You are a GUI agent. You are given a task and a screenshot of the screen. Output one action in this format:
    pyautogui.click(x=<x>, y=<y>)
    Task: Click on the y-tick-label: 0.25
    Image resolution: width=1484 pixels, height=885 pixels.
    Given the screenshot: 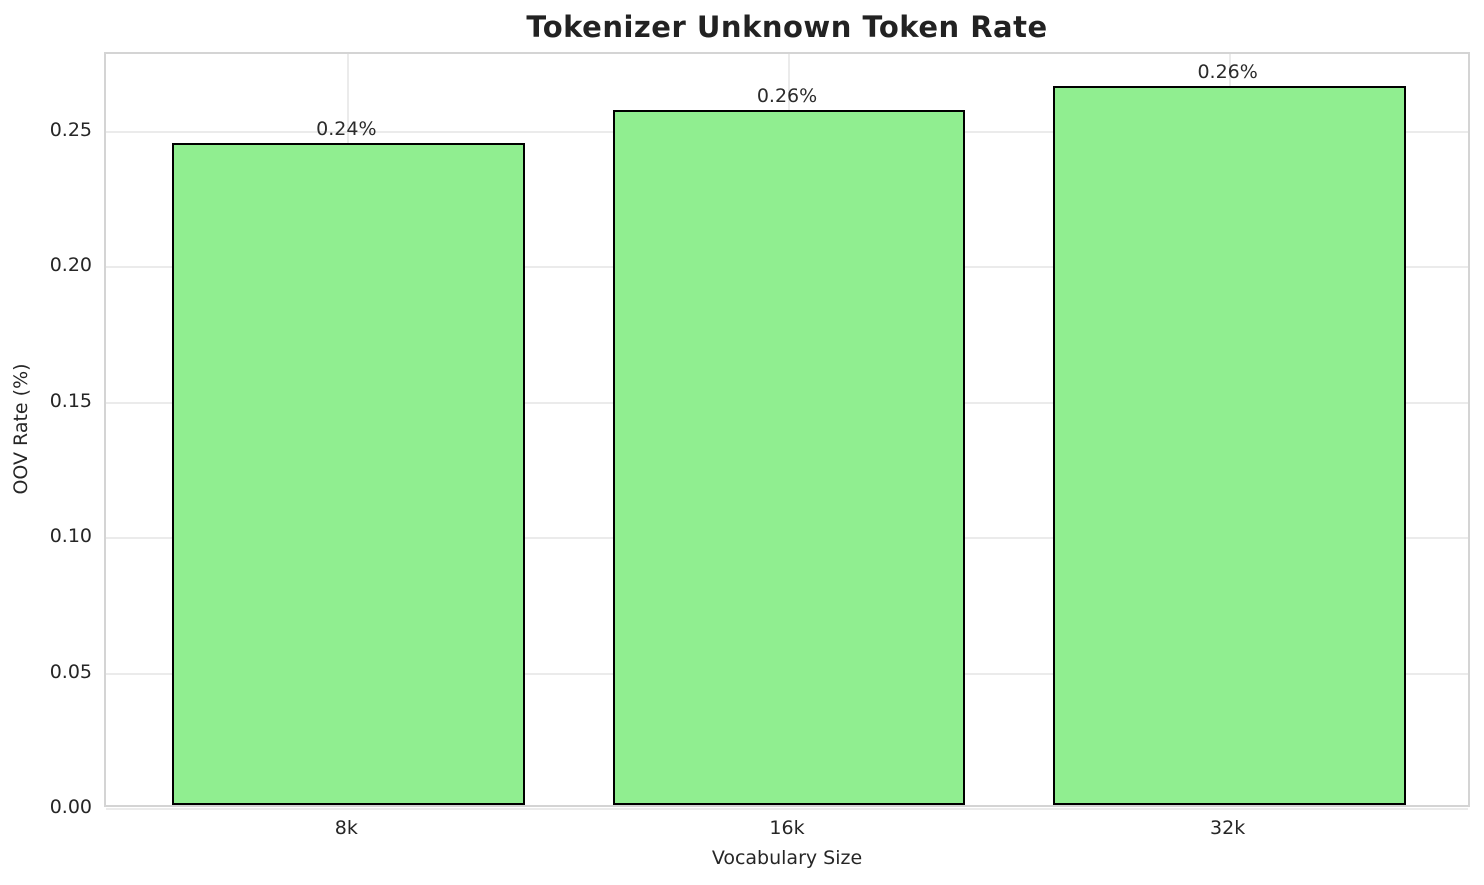 What is the action you would take?
    pyautogui.click(x=70, y=129)
    